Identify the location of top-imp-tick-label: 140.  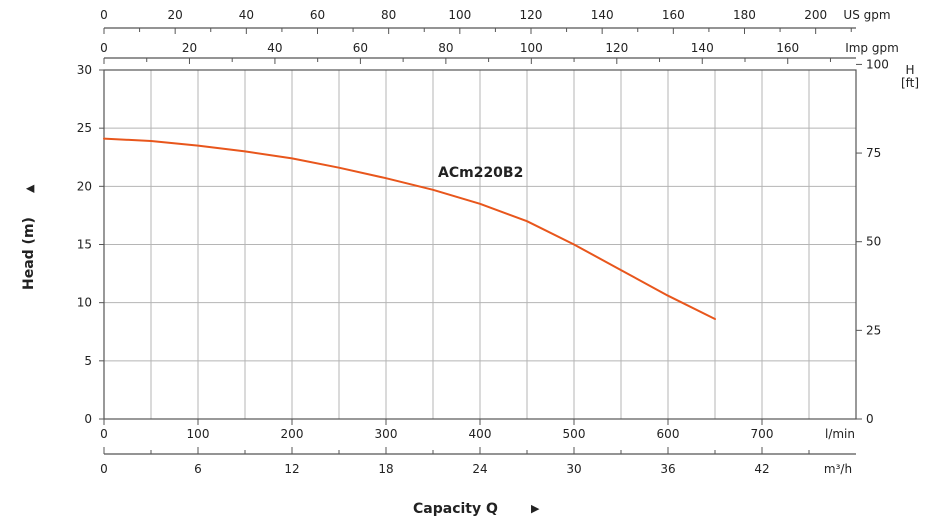
(702, 48).